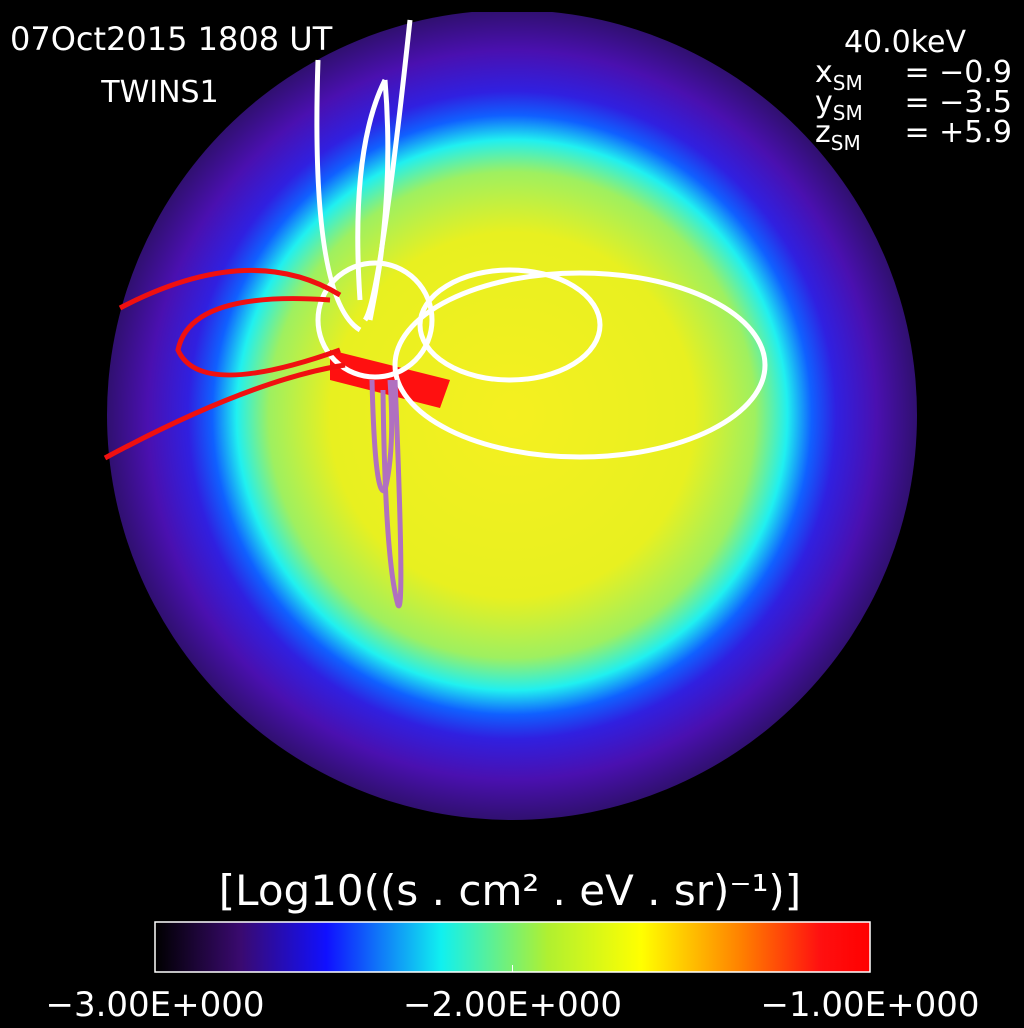 Image resolution: width=1024 pixels, height=1028 pixels. What do you see at coordinates (824, 72) in the screenshot?
I see `coord-axis: x` at bounding box center [824, 72].